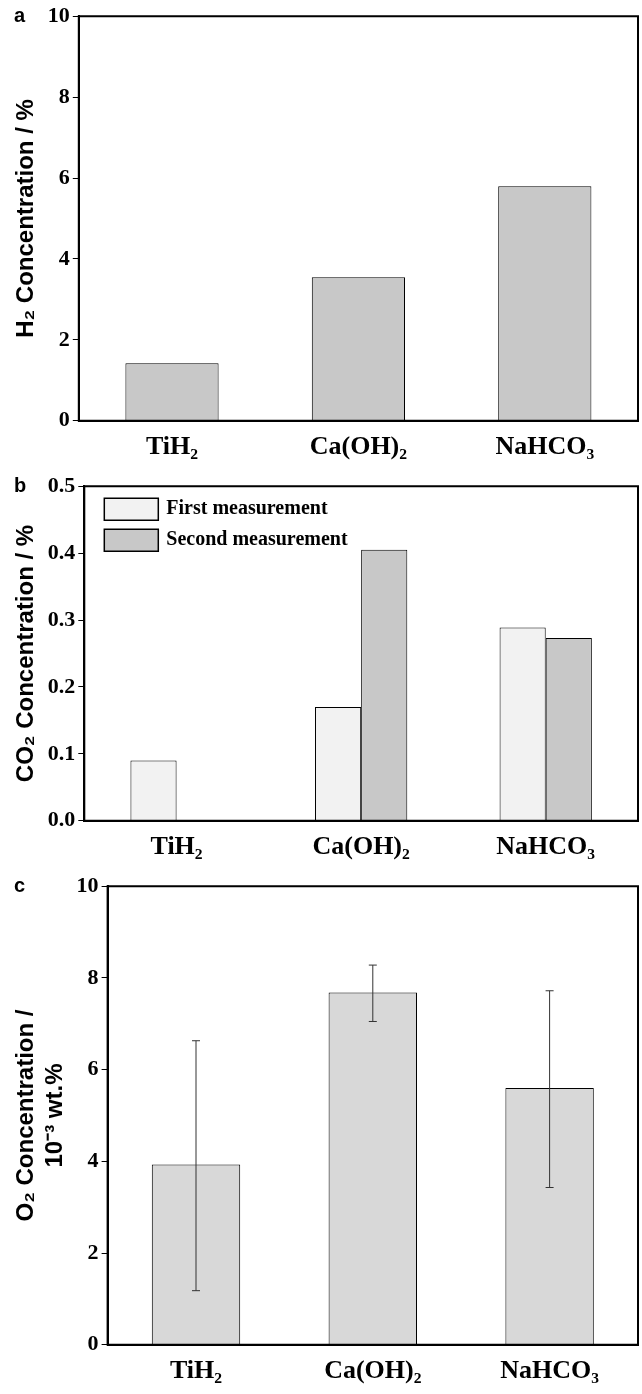 The height and width of the screenshot is (1394, 642). What do you see at coordinates (61, 618) in the screenshot?
I see `y-tick-label: 0.3` at bounding box center [61, 618].